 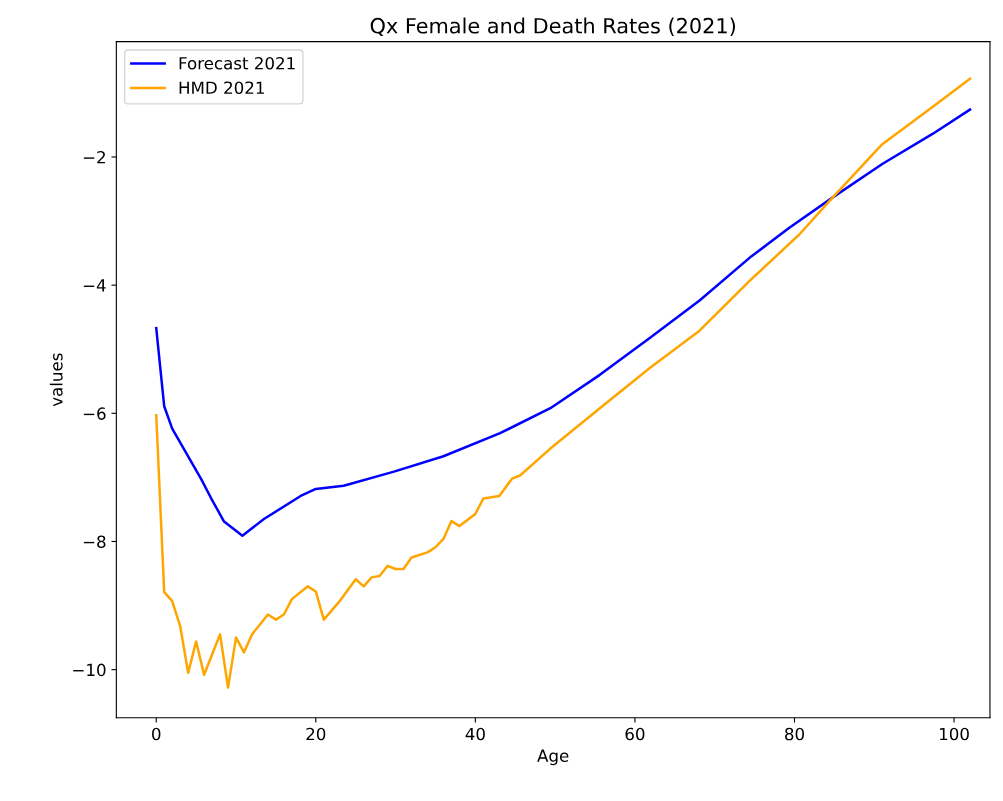 I want to click on x-tick-label: 20, so click(x=316, y=734).